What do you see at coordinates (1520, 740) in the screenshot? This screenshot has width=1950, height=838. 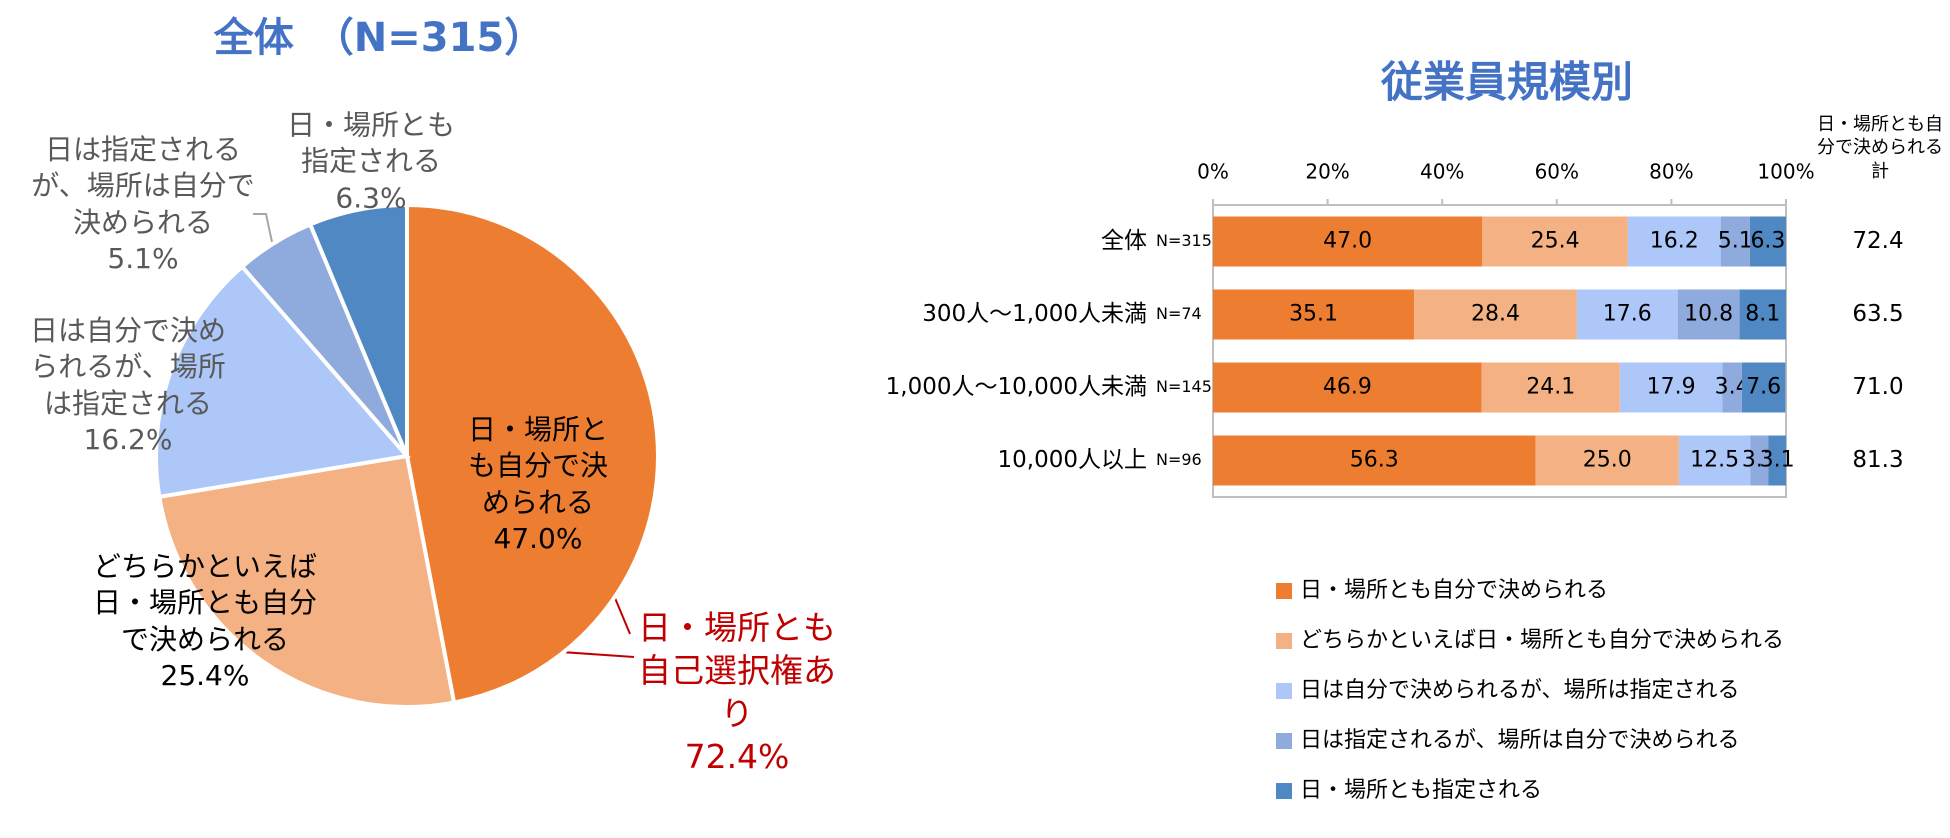 I see `legend-label: 日は指定されるが、場所は自分で決められる` at bounding box center [1520, 740].